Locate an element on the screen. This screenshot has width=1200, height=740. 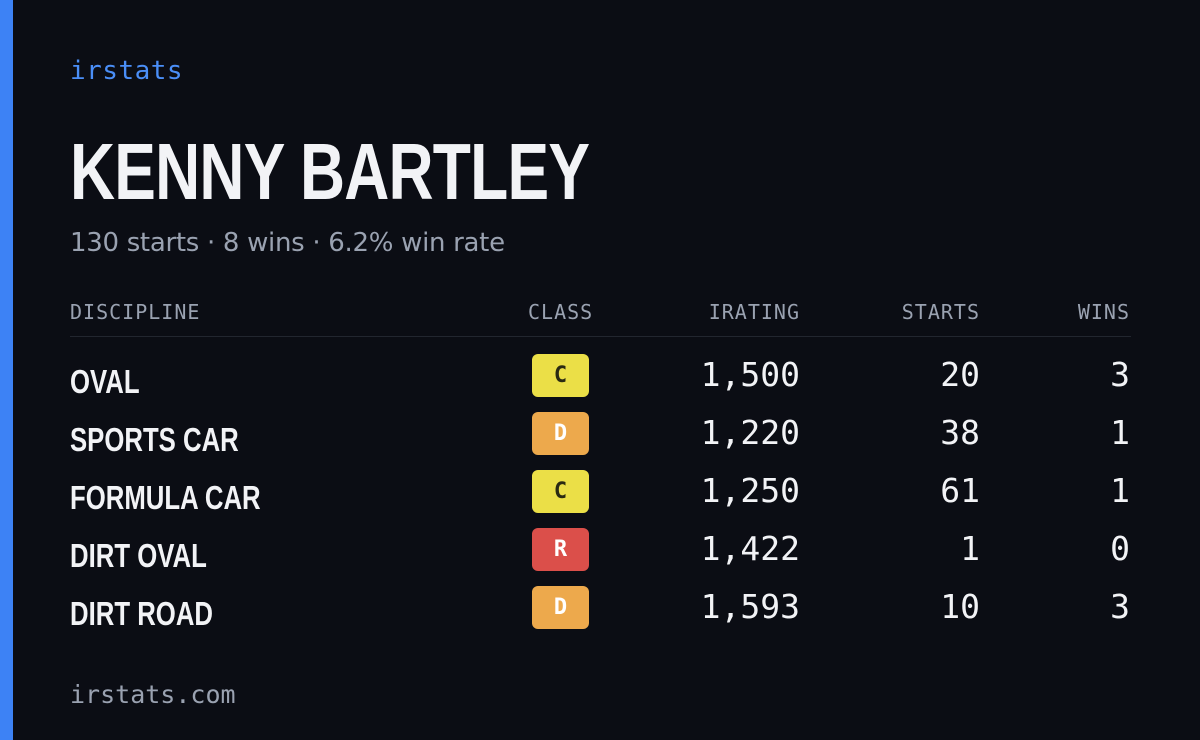
table-row: OVAL C 1,500 20 3 is located at coordinates (600, 383).